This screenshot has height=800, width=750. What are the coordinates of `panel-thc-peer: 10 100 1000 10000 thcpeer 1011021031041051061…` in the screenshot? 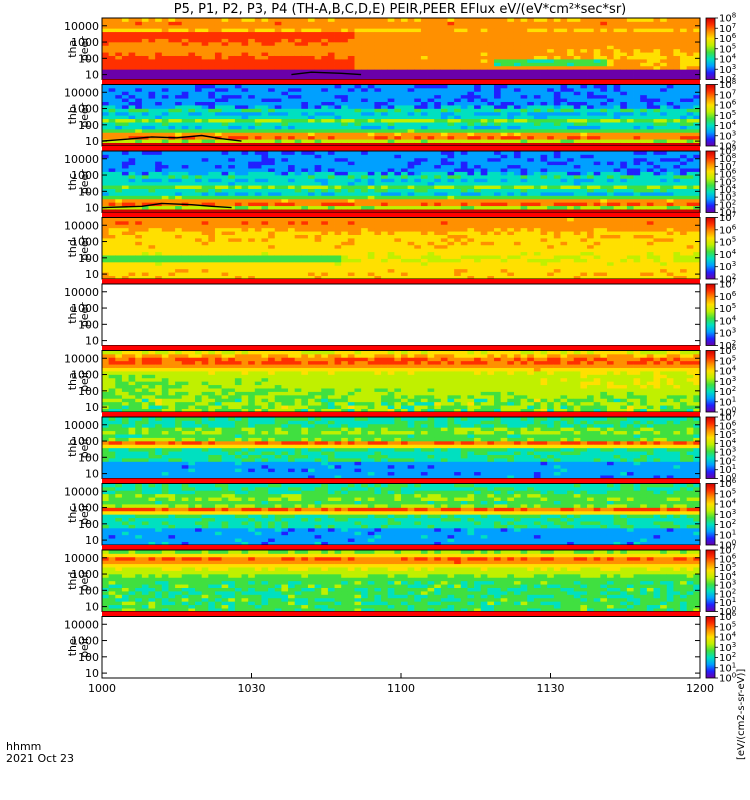 It's located at (400, 182).